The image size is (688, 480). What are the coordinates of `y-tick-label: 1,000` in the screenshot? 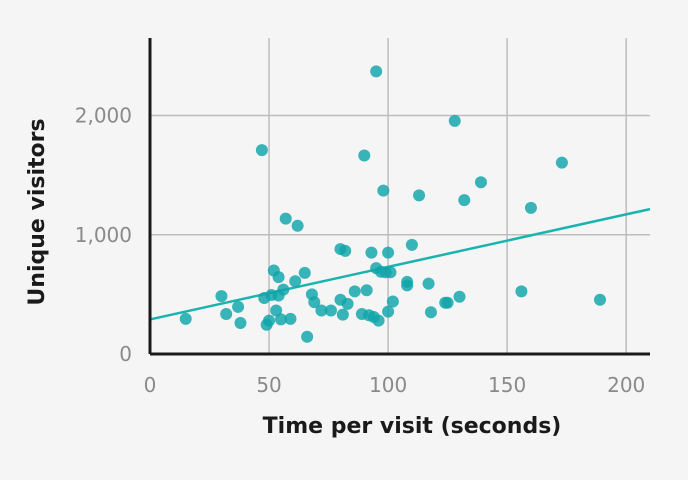 It's located at (103, 235).